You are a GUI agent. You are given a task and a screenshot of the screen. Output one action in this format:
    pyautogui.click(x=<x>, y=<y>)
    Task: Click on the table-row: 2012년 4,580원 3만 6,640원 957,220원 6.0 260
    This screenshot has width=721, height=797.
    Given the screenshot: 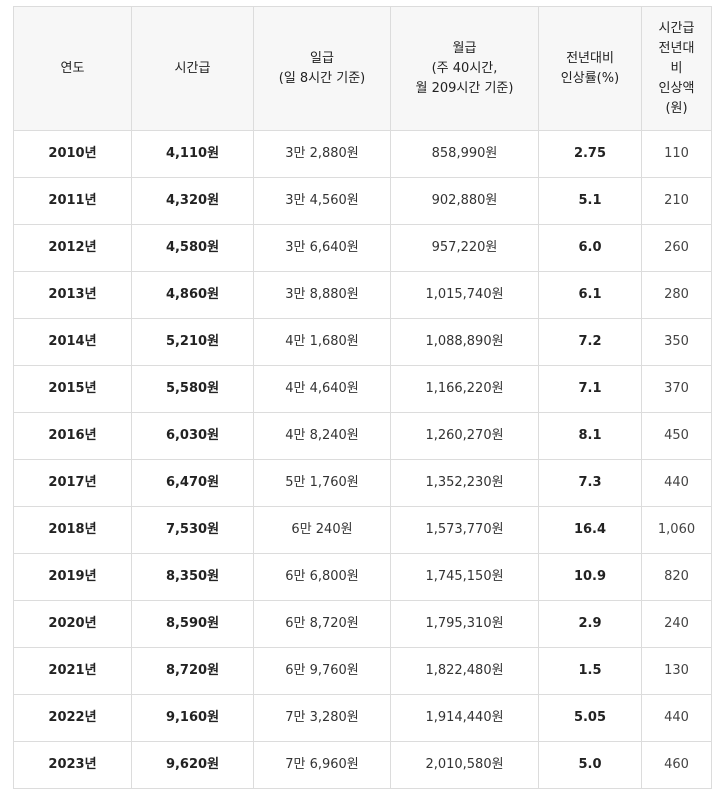 What is the action you would take?
    pyautogui.click(x=362, y=248)
    